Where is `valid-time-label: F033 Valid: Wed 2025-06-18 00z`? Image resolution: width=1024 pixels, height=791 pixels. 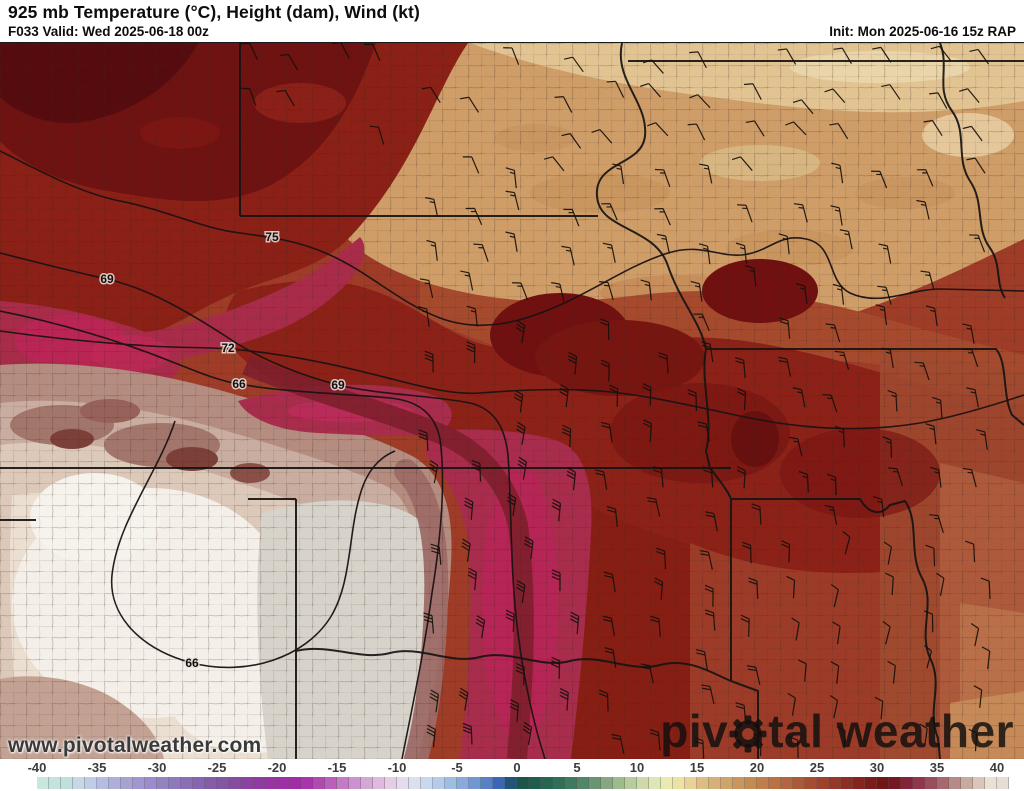
valid-time-label: F033 Valid: Wed 2025-06-18 00z is located at coordinates (108, 31).